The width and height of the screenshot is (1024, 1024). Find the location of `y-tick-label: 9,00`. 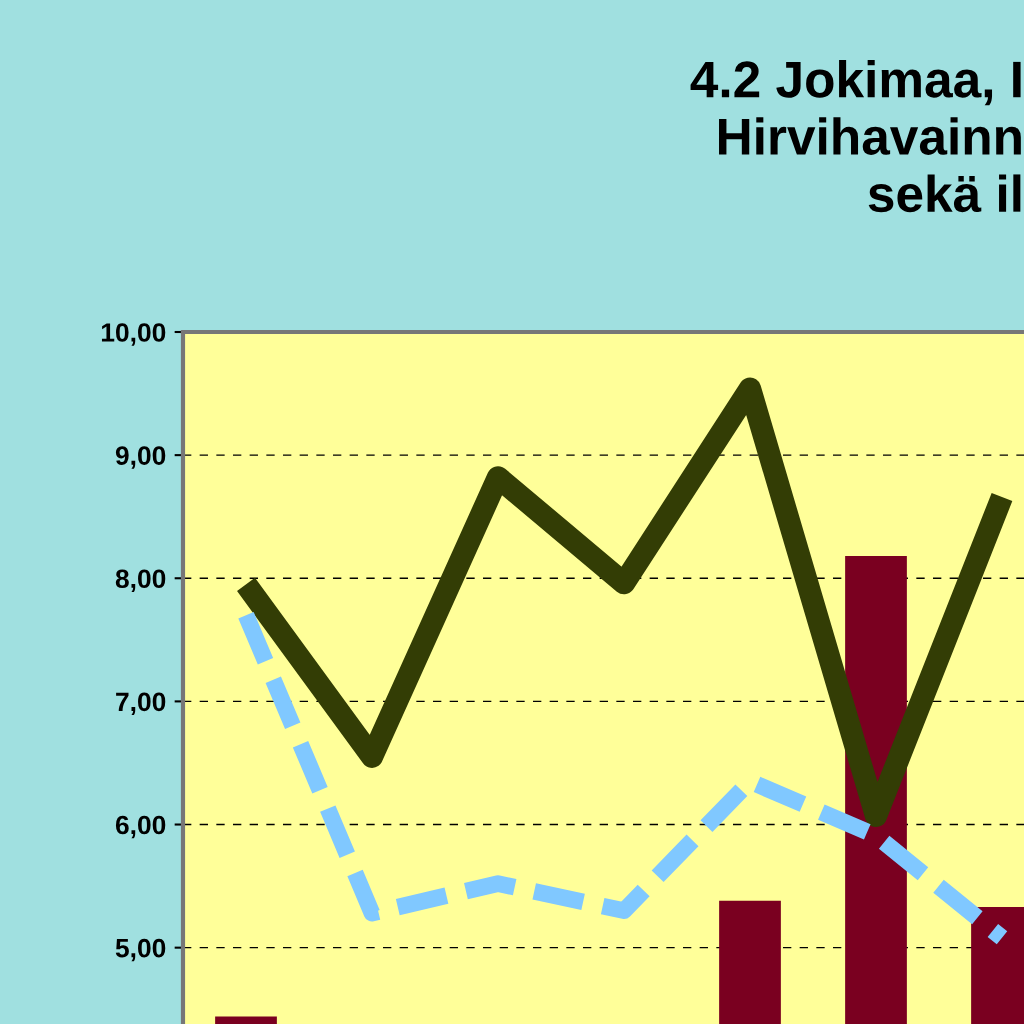

y-tick-label: 9,00 is located at coordinates (140, 457).